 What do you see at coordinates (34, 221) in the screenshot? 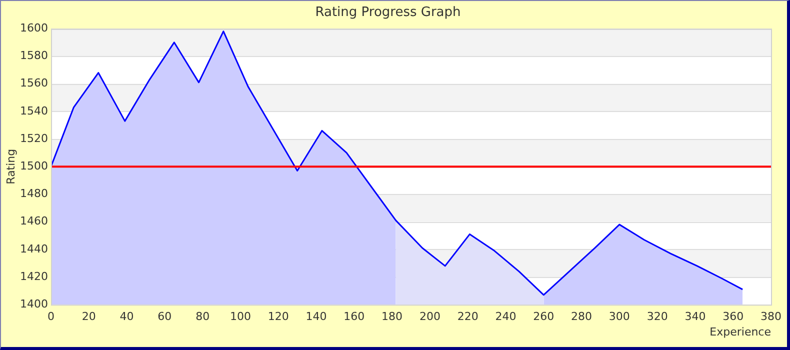
I see `y-tick-label: 1460` at bounding box center [34, 221].